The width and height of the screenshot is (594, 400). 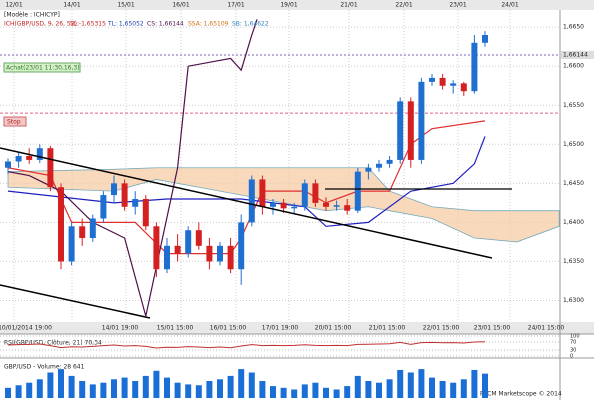 I want to click on x-tick-label: 24/01 15:00, so click(x=546, y=328).